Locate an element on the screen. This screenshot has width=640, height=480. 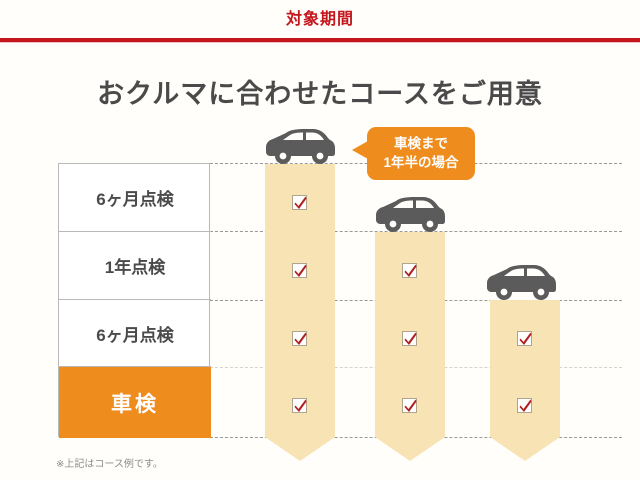
footnote-text: ※上記はコース例です。 is located at coordinates (109, 464).